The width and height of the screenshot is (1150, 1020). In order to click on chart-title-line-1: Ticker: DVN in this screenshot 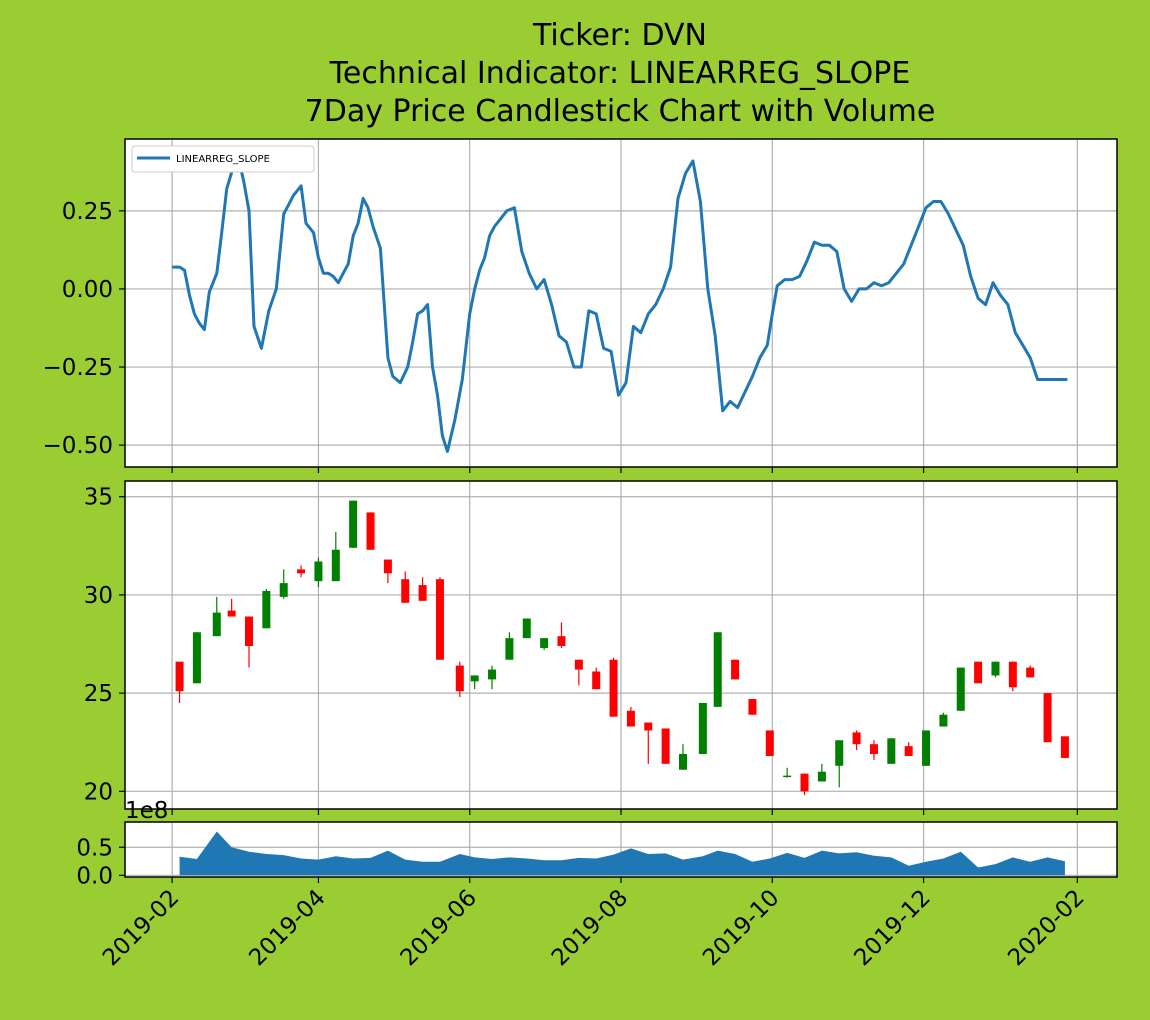, I will do `click(619, 35)`.